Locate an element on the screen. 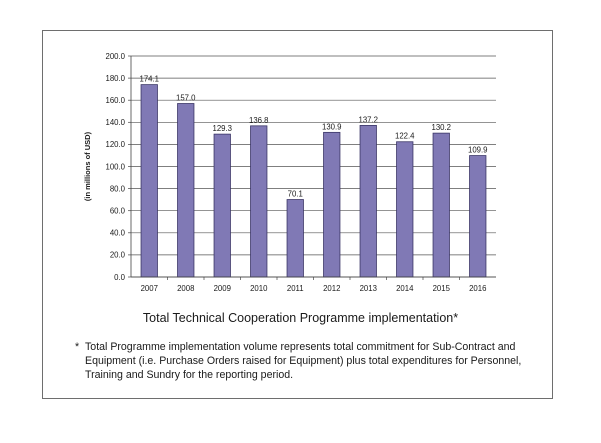 The image size is (601, 443). x-tick-label: 2009 is located at coordinates (222, 288).